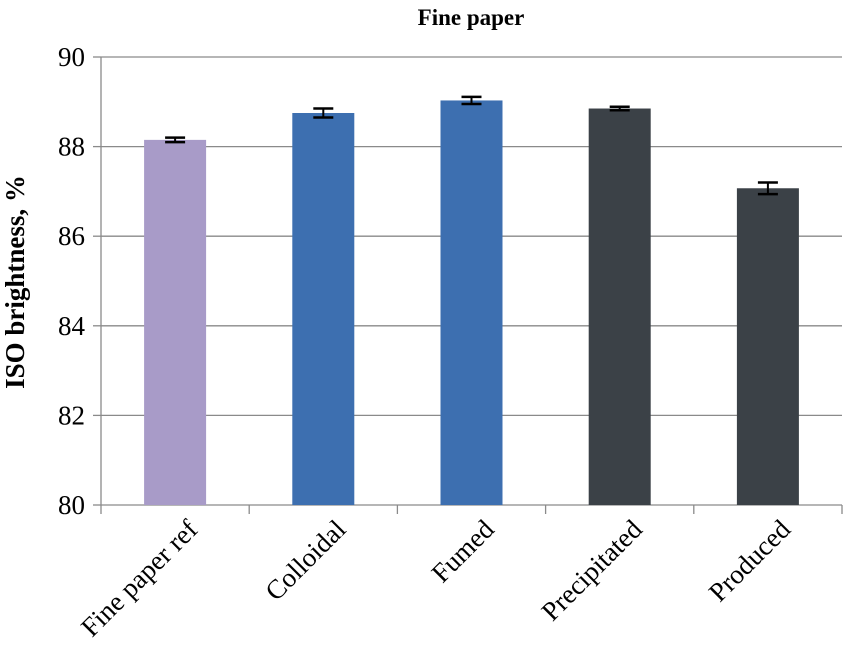  Describe the element at coordinates (71, 147) in the screenshot. I see `y-tick-label: 88` at that location.